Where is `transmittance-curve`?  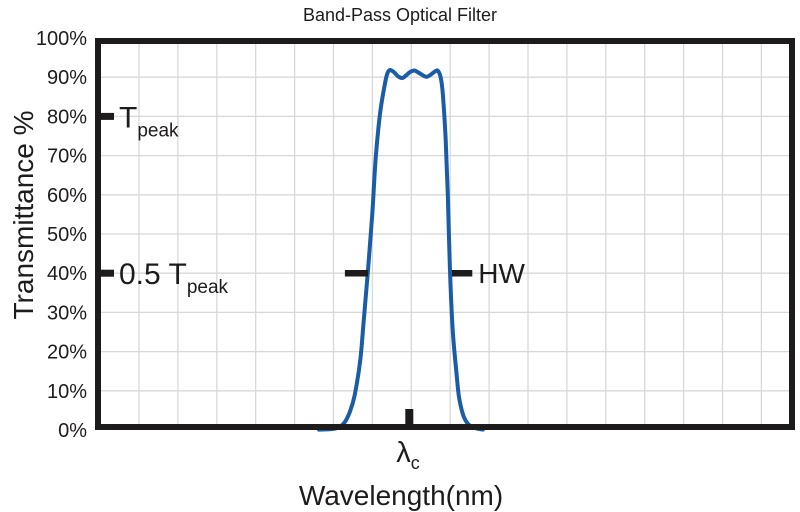 transmittance-curve is located at coordinates (401, 250).